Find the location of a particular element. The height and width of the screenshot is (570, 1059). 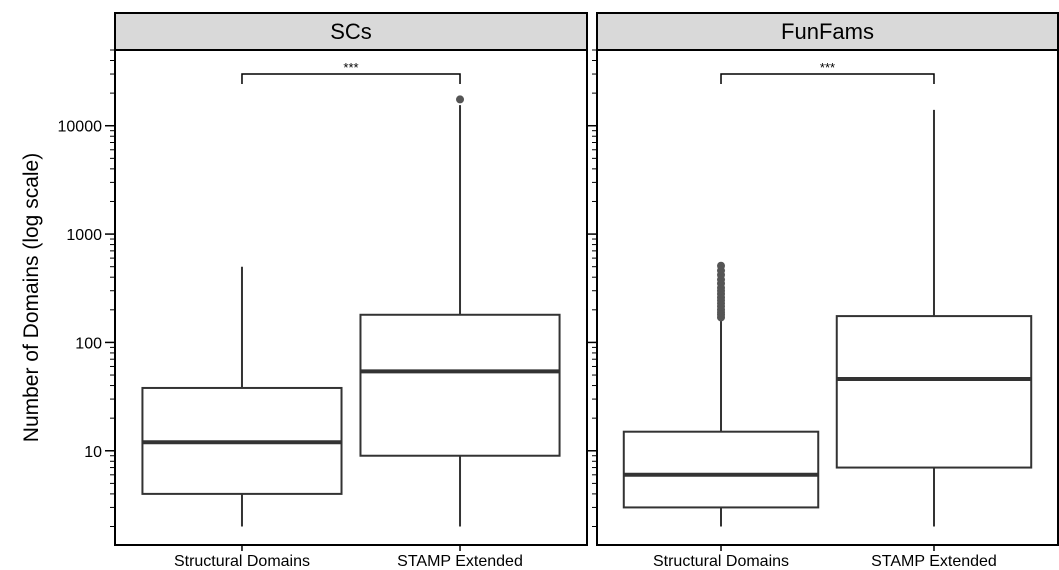

significance-label-0: *** is located at coordinates (350, 67).